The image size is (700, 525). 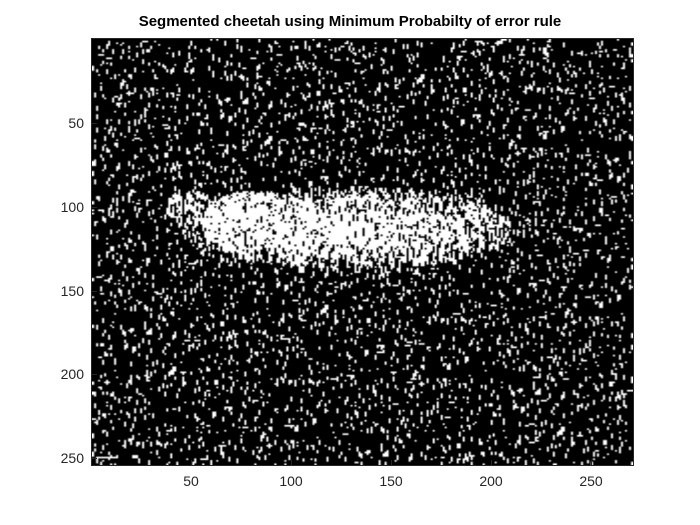 What do you see at coordinates (62, 374) in the screenshot?
I see `y-tick-label-200: 200` at bounding box center [62, 374].